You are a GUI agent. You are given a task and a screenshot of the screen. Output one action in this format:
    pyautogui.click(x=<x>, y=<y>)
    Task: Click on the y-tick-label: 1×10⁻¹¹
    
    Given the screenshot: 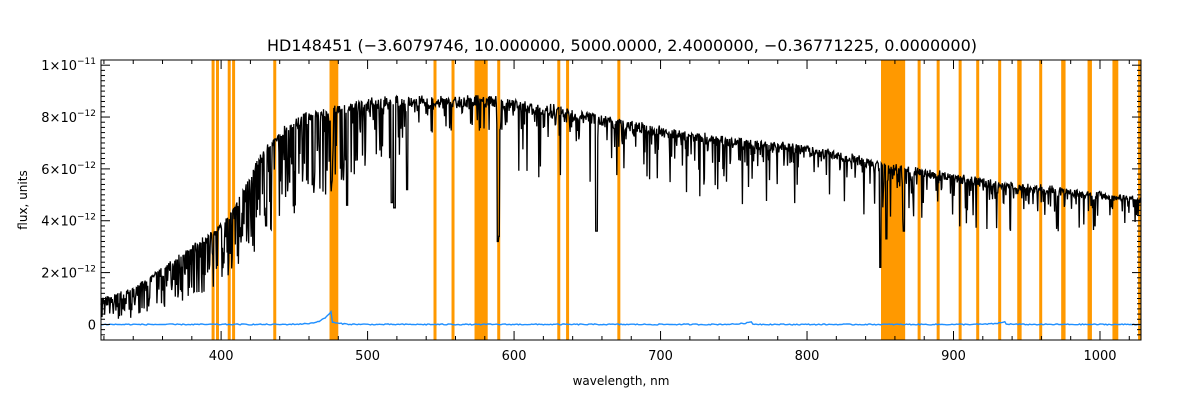 What is the action you would take?
    pyautogui.click(x=68, y=65)
    